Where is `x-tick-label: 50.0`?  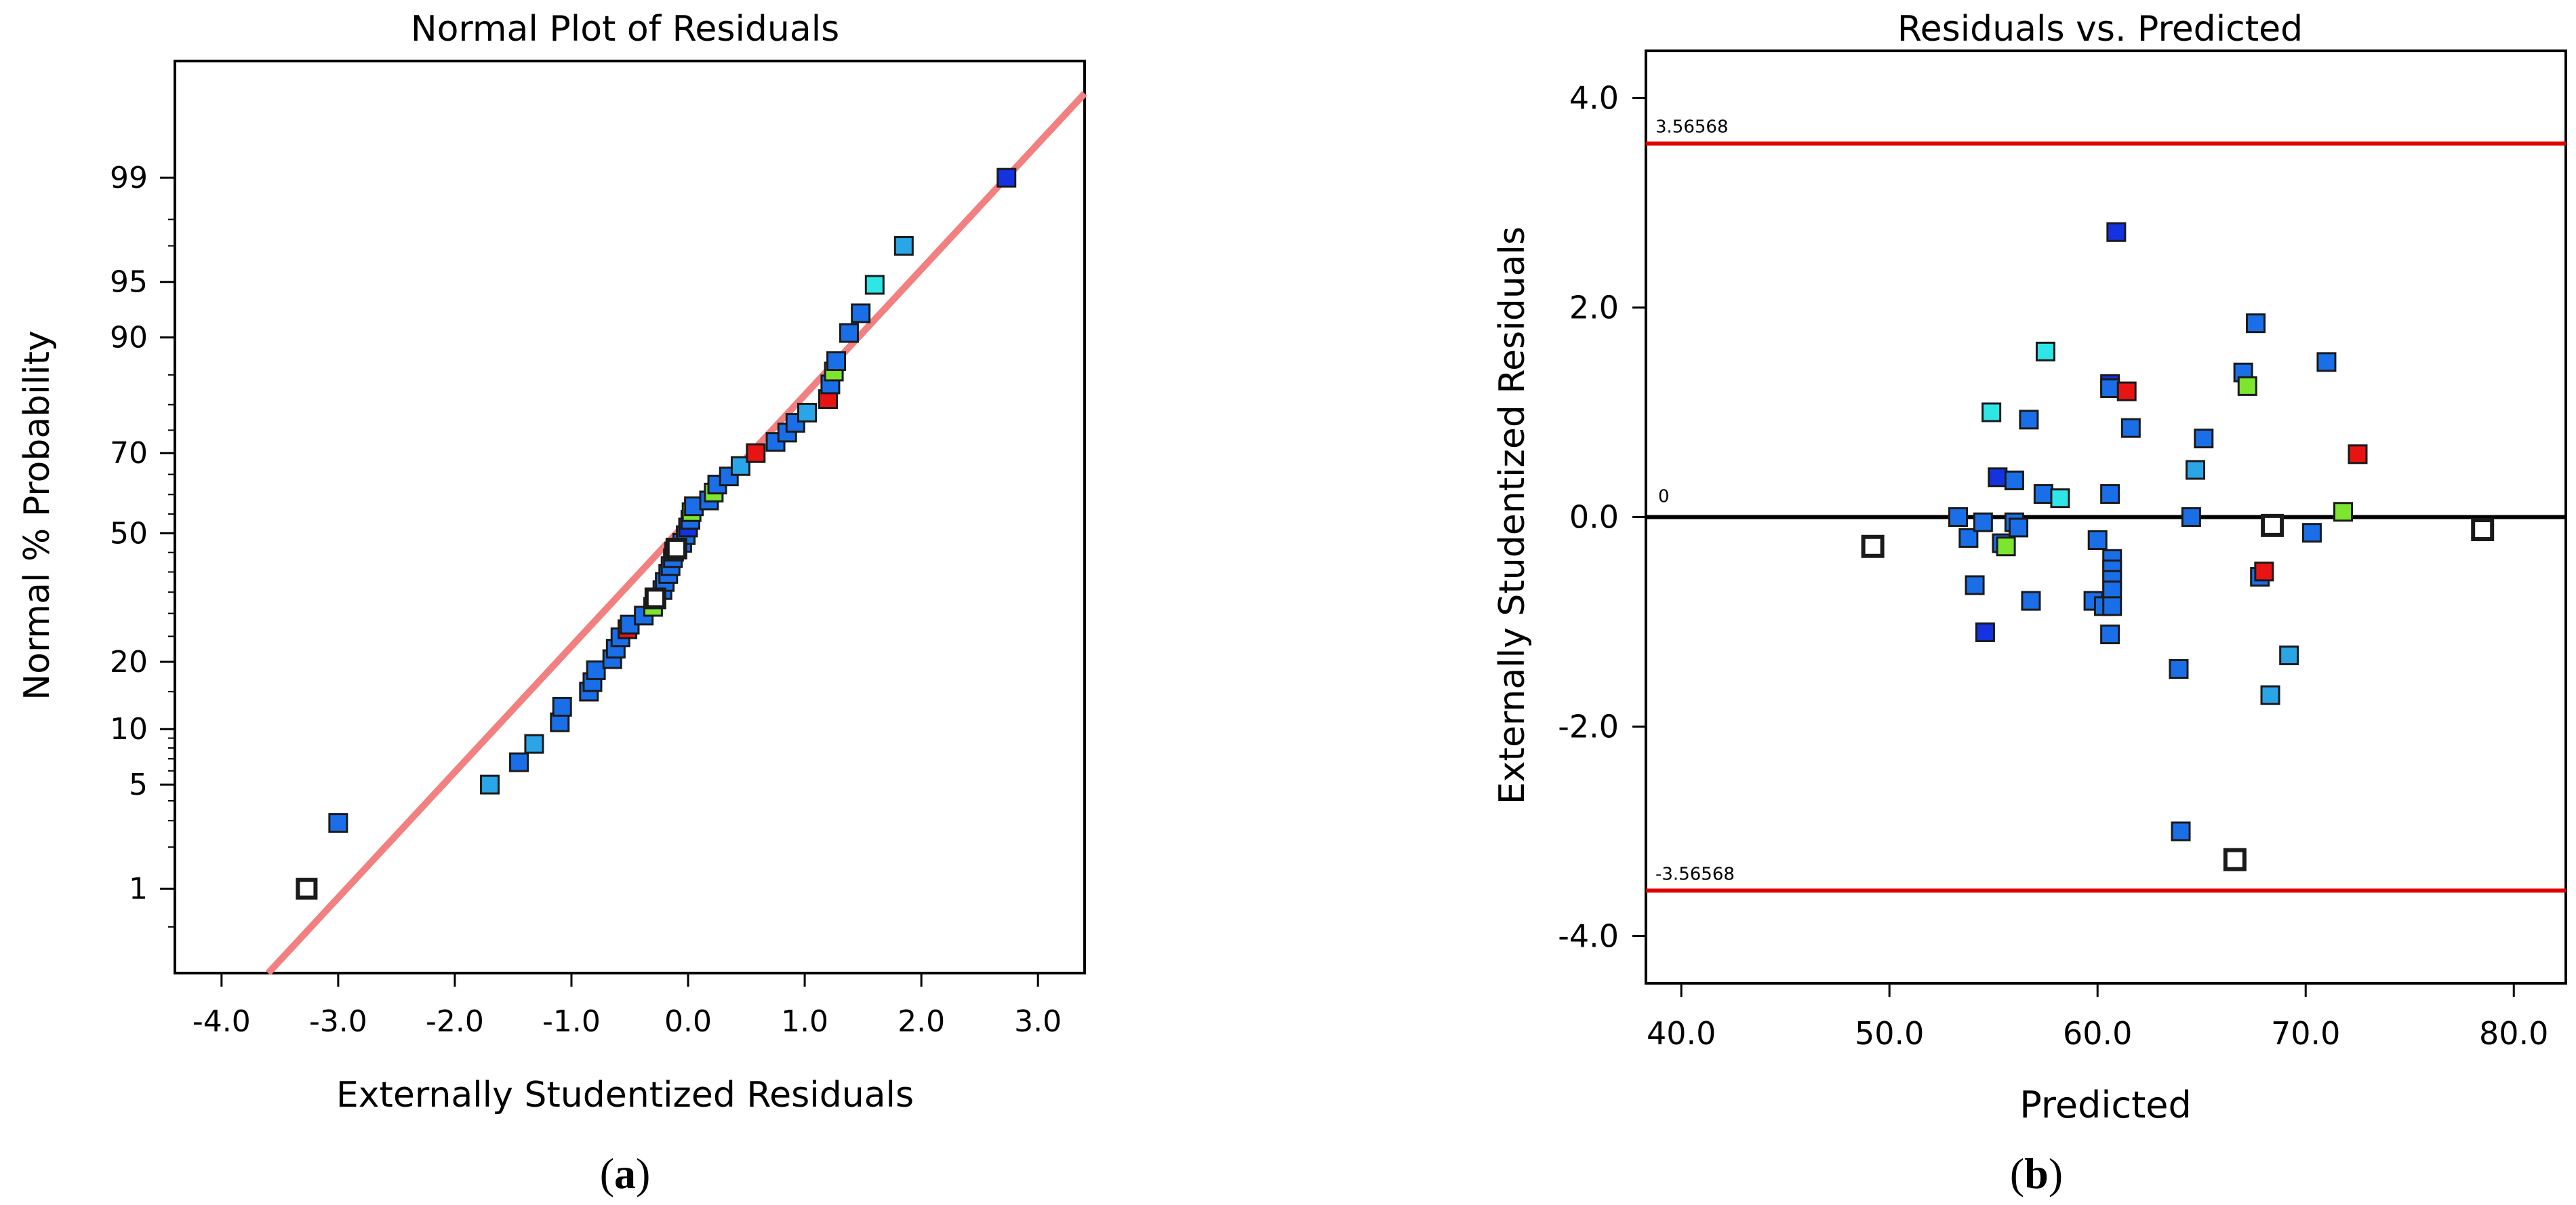
x-tick-label: 50.0 is located at coordinates (1889, 1033).